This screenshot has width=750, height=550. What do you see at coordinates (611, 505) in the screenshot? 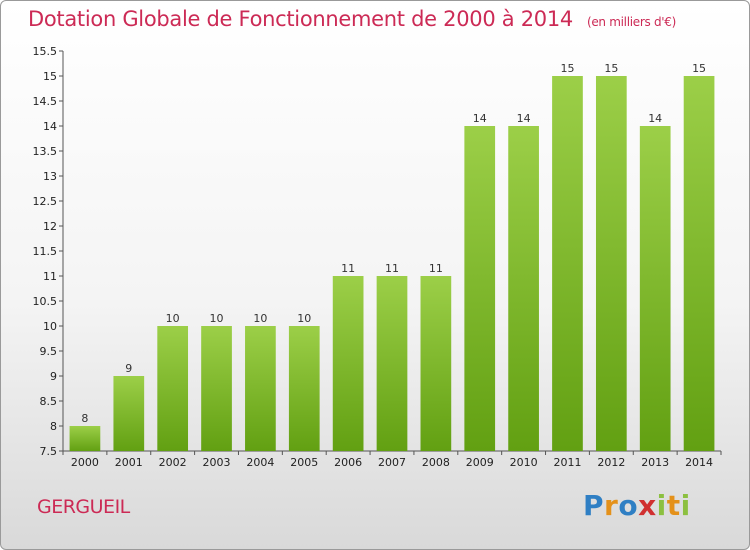
I see `logo-letter: r` at bounding box center [611, 505].